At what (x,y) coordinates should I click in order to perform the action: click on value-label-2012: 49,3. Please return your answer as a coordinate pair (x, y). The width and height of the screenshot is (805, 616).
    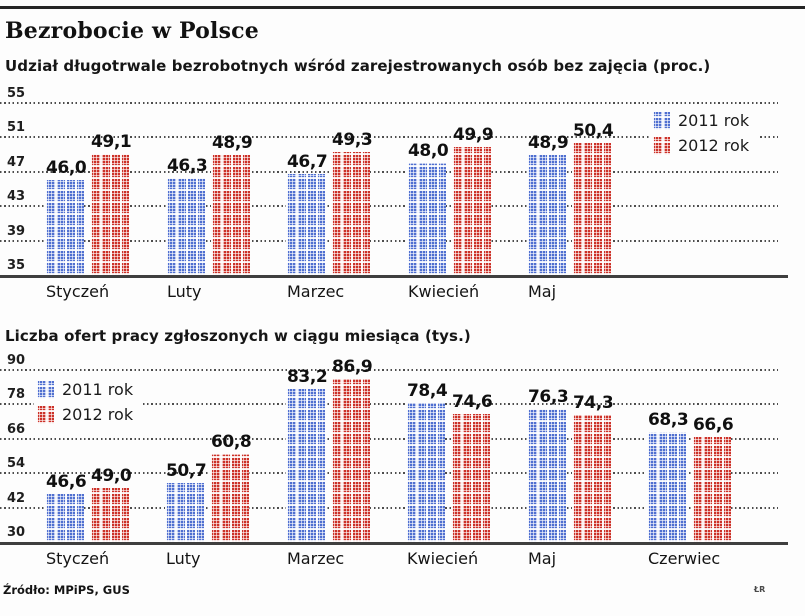
    Looking at the image, I should click on (352, 140).